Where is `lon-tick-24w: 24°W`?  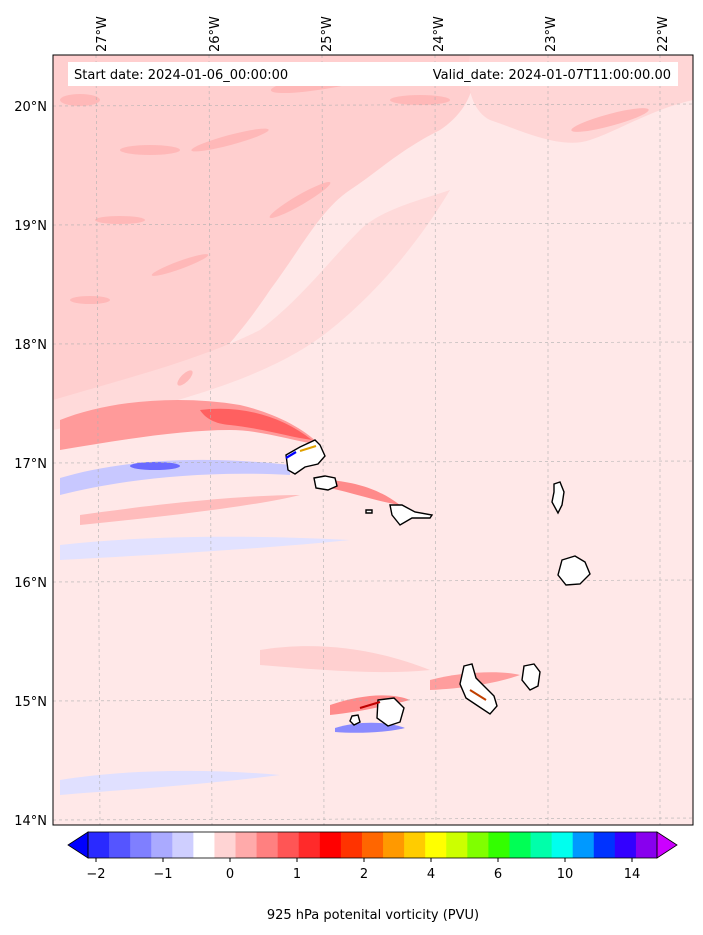
lon-tick-24w: 24°W is located at coordinates (439, 34).